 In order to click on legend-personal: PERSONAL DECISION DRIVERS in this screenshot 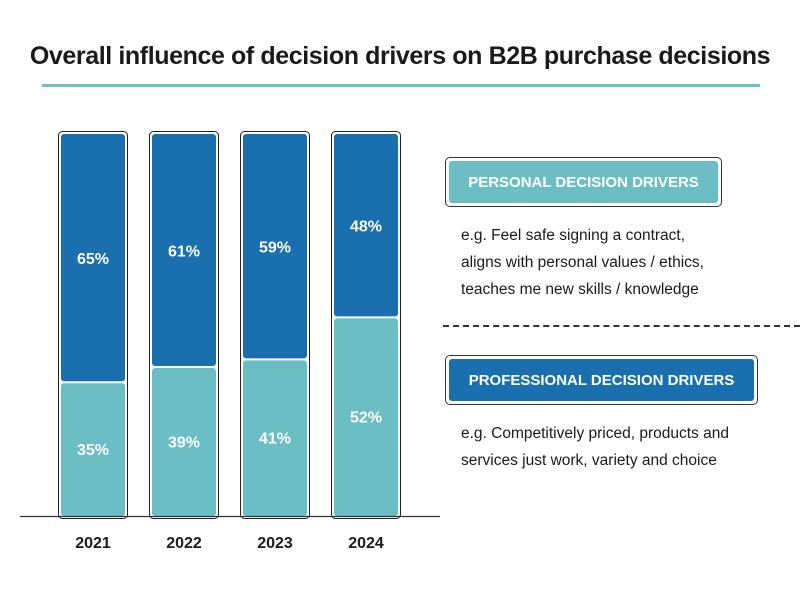, I will do `click(583, 182)`.